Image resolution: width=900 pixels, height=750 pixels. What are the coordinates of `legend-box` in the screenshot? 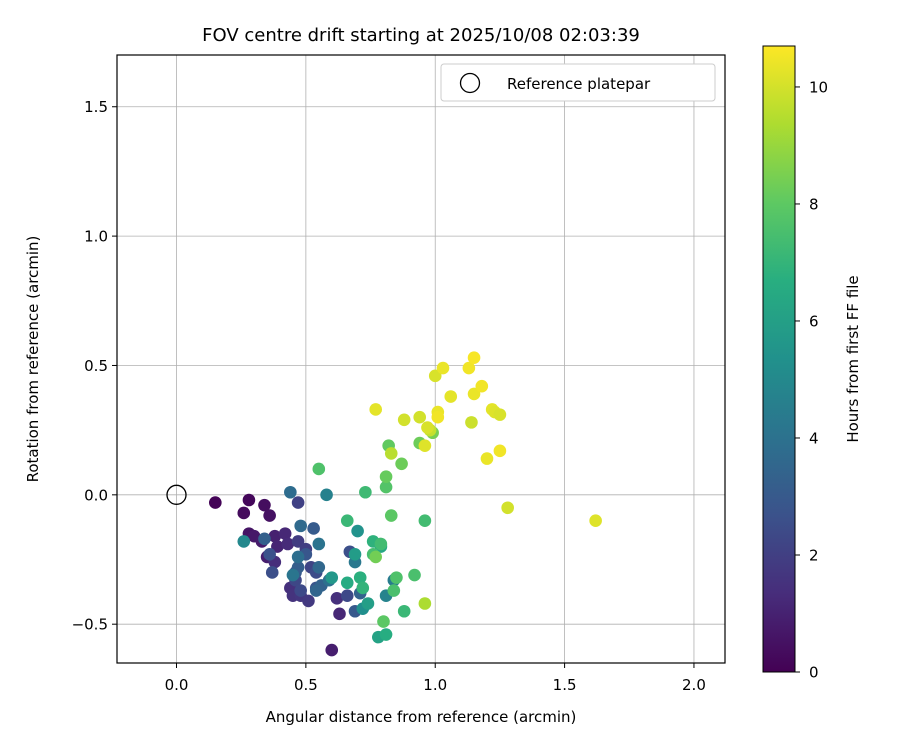 It's located at (578, 82).